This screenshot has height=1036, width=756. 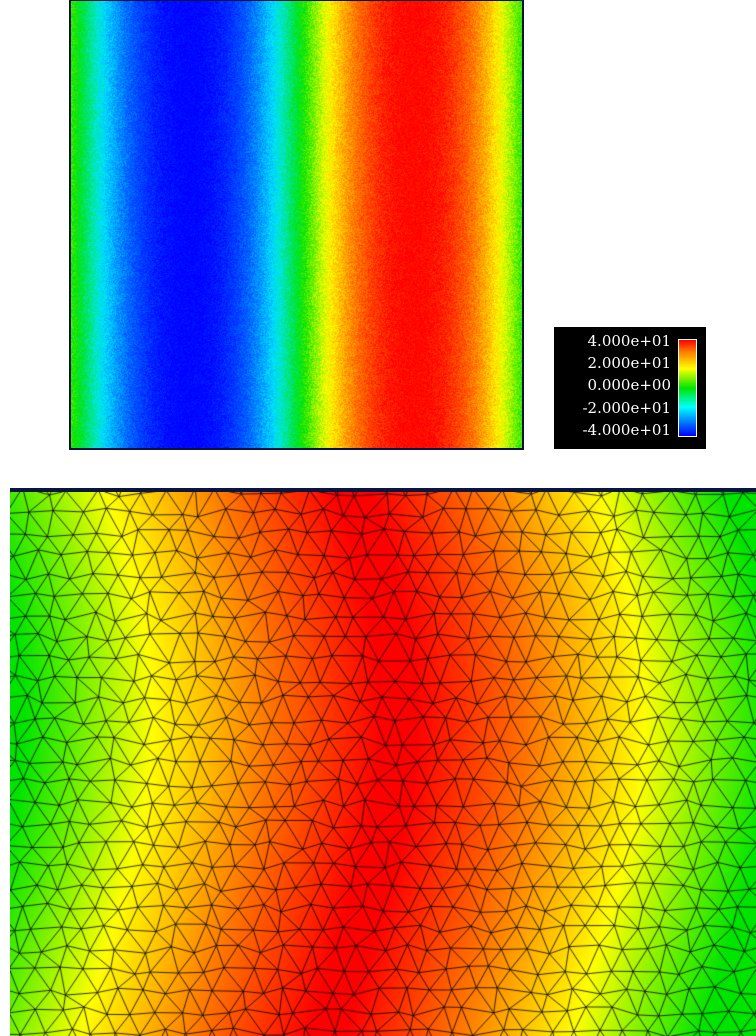 I want to click on legend-tick-label: -2.000e+01, so click(x=626, y=408).